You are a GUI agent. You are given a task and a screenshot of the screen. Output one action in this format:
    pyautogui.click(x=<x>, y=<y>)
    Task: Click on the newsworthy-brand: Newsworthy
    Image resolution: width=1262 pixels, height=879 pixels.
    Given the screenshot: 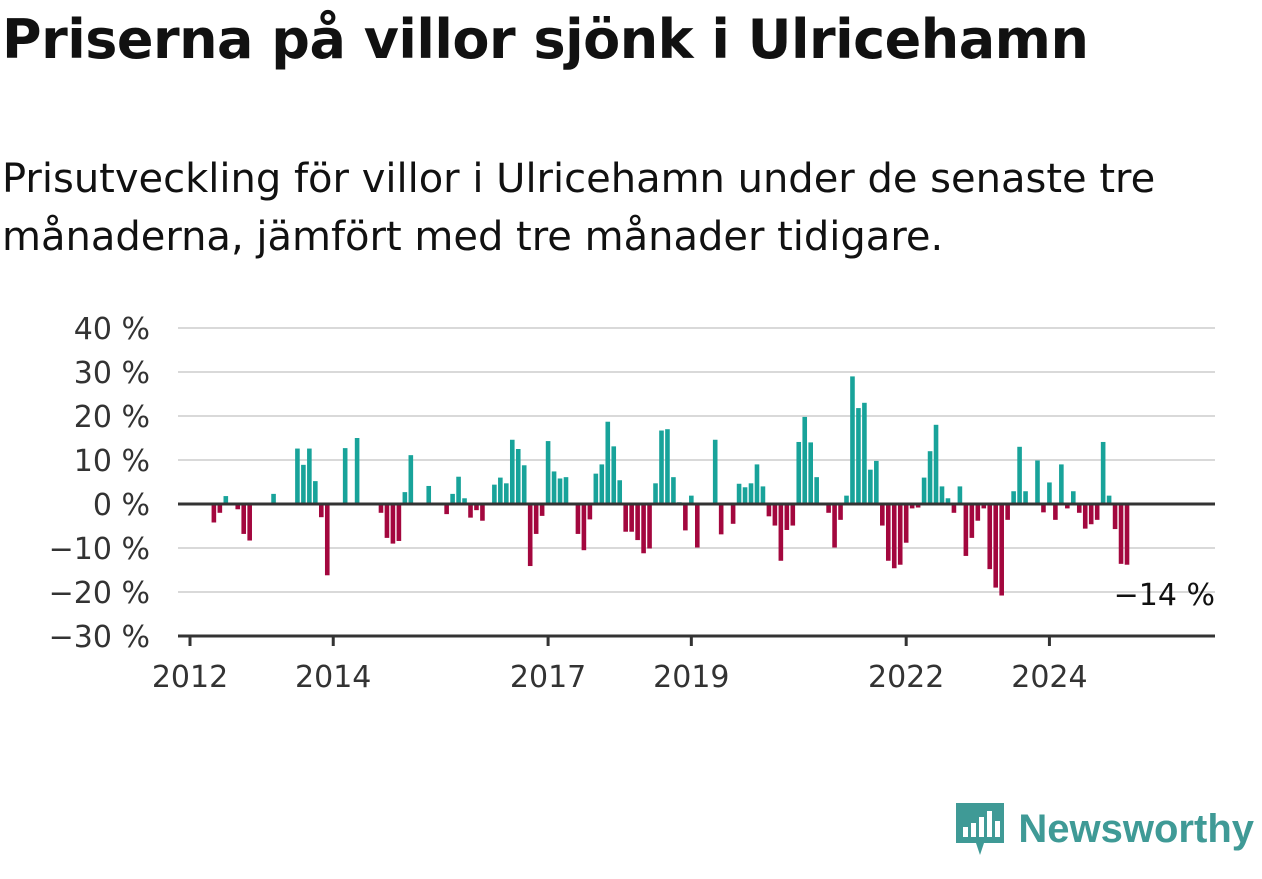 What is the action you would take?
    pyautogui.click(x=1104, y=829)
    